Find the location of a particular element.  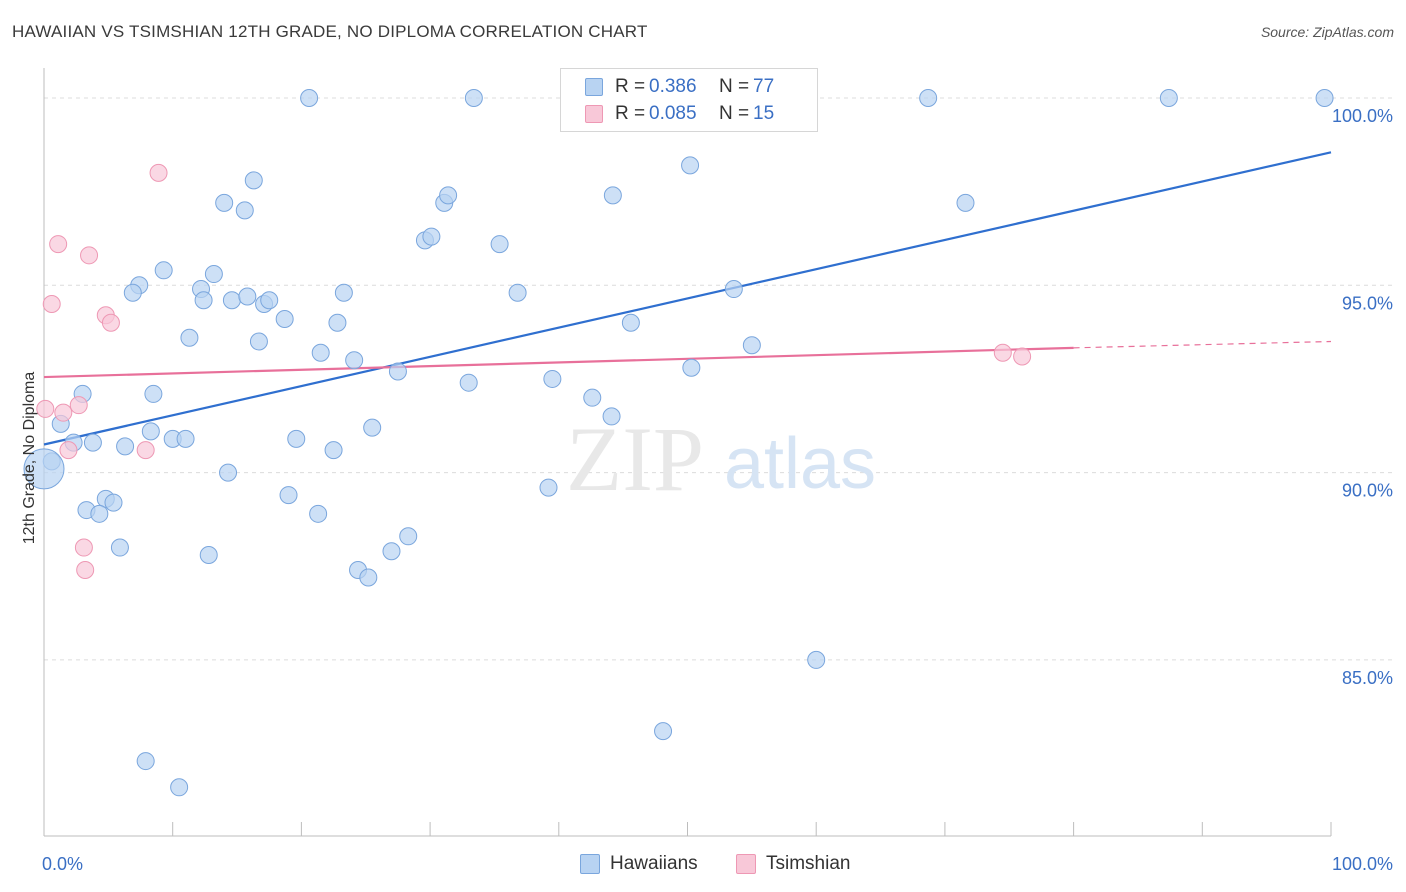

x-tick-label: 100.0% is located at coordinates (1362, 864).